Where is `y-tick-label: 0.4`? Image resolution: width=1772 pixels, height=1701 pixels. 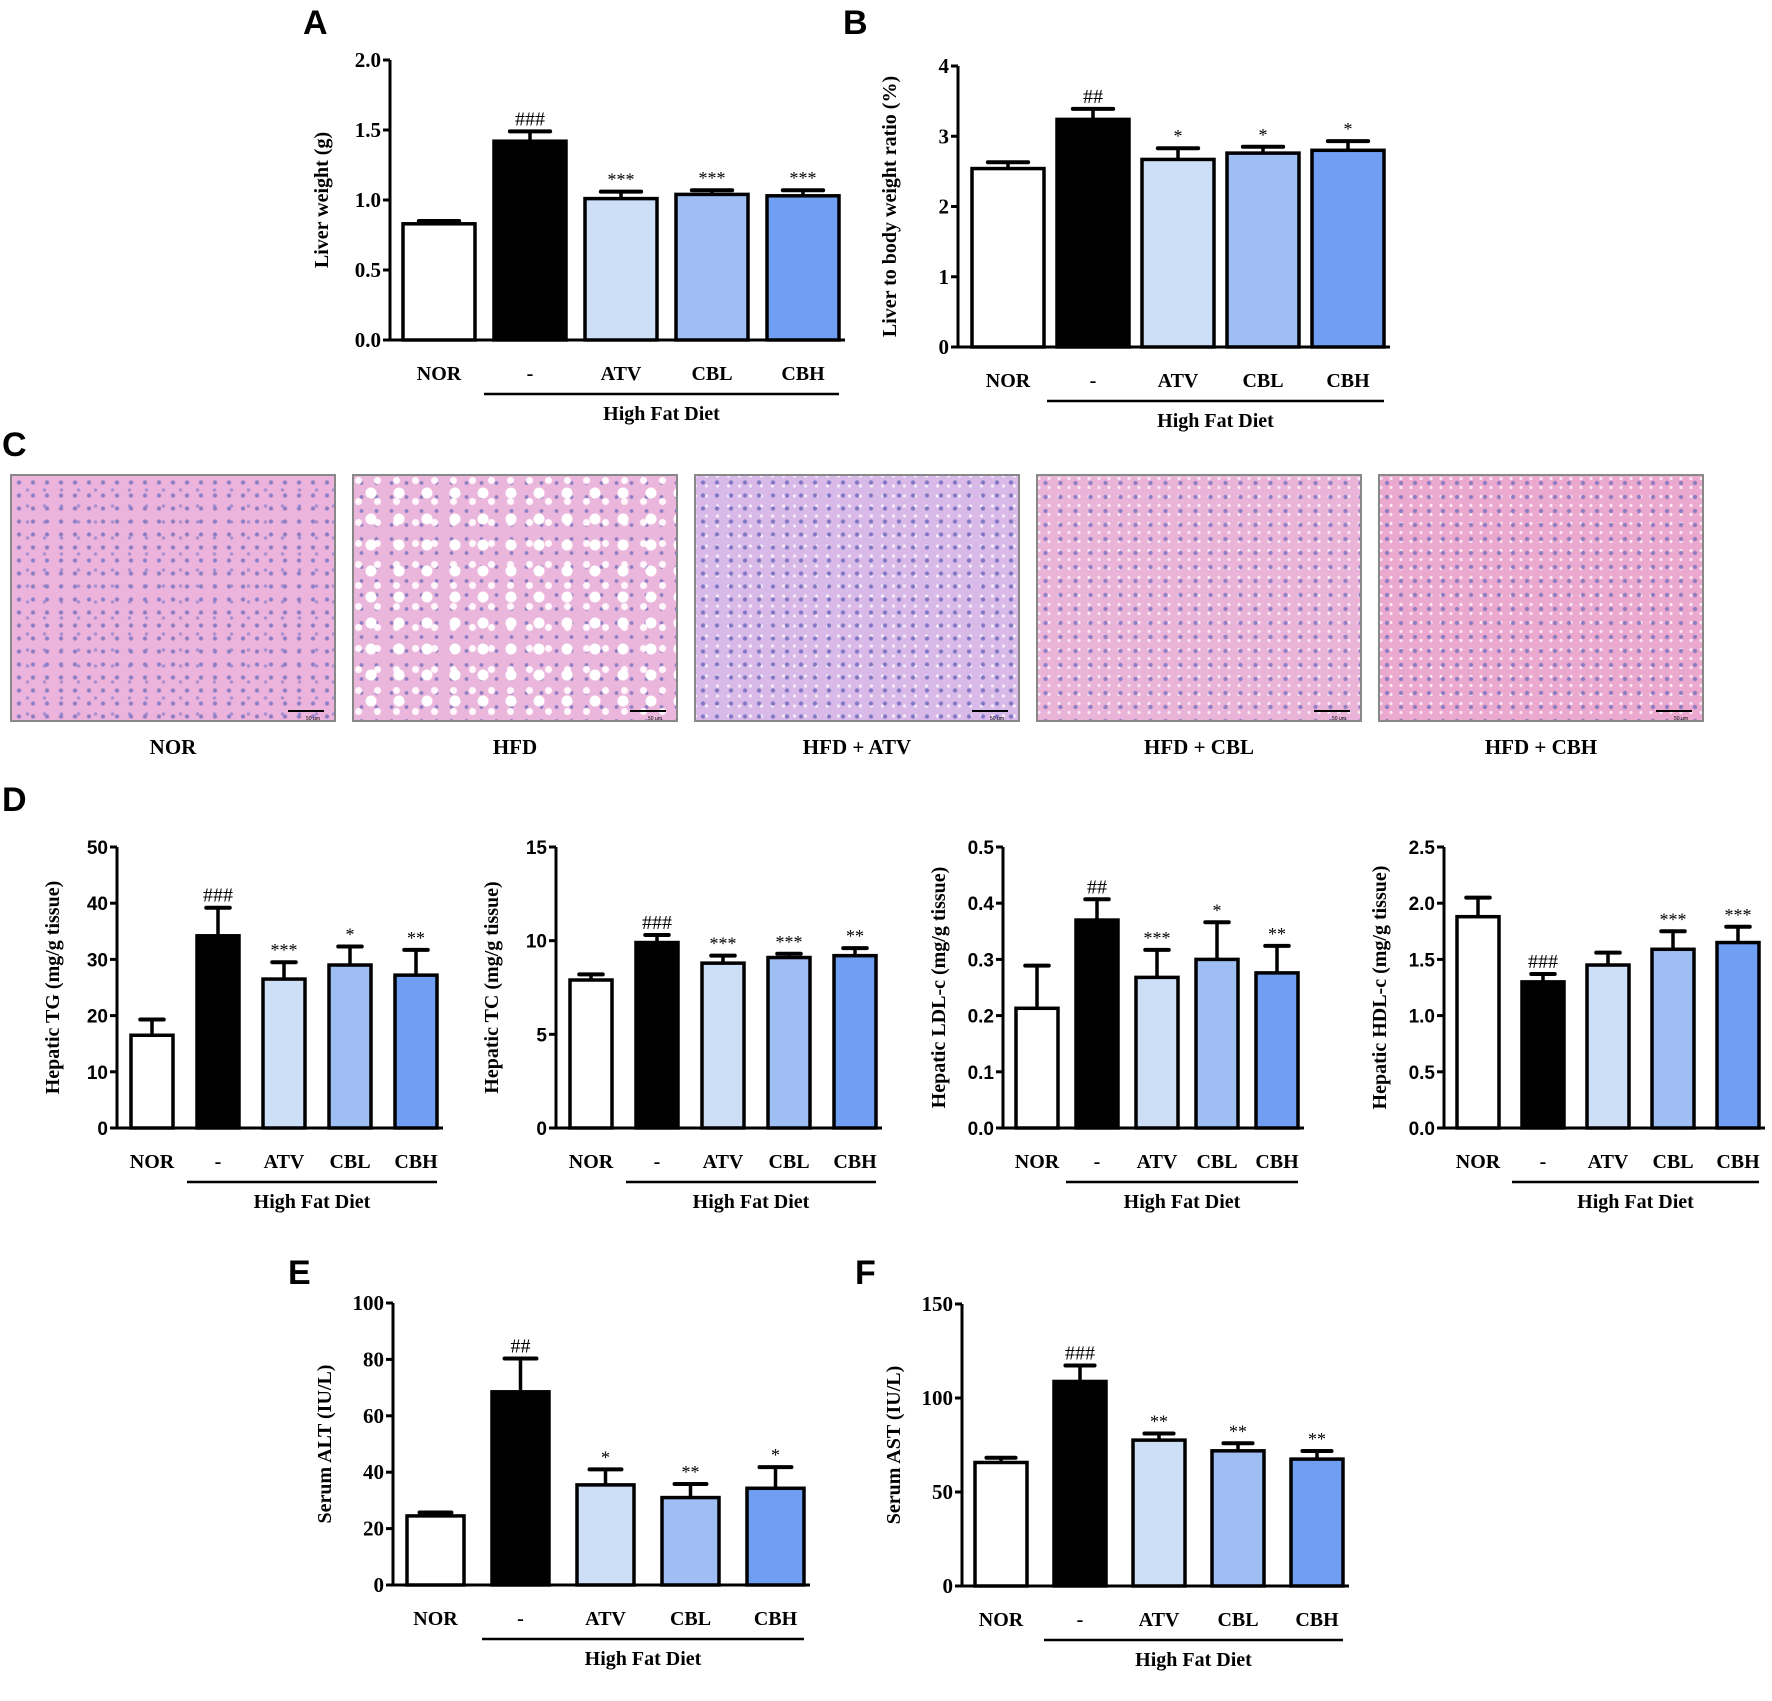 y-tick-label: 0.4 is located at coordinates (981, 904).